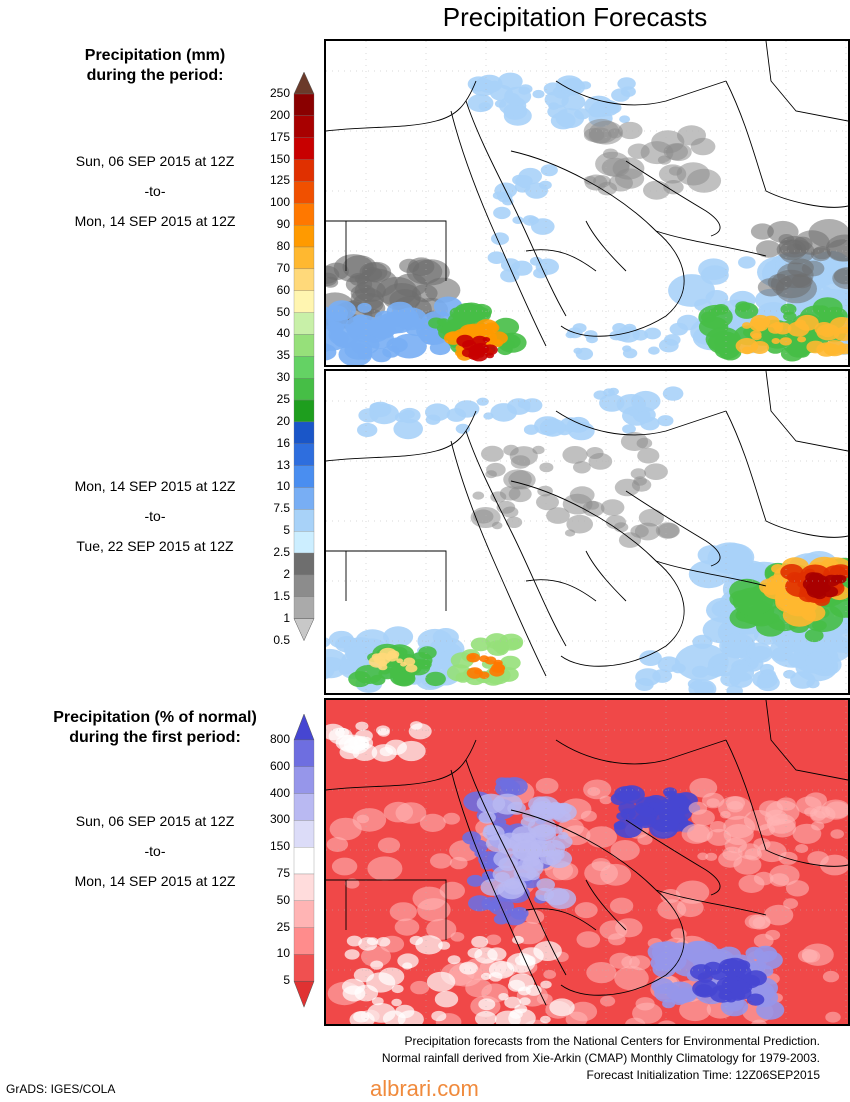 Image resolution: width=850 pixels, height=1102 pixels. What do you see at coordinates (61, 1089) in the screenshot?
I see `grads-credit: GrADS: IGES/COLA` at bounding box center [61, 1089].